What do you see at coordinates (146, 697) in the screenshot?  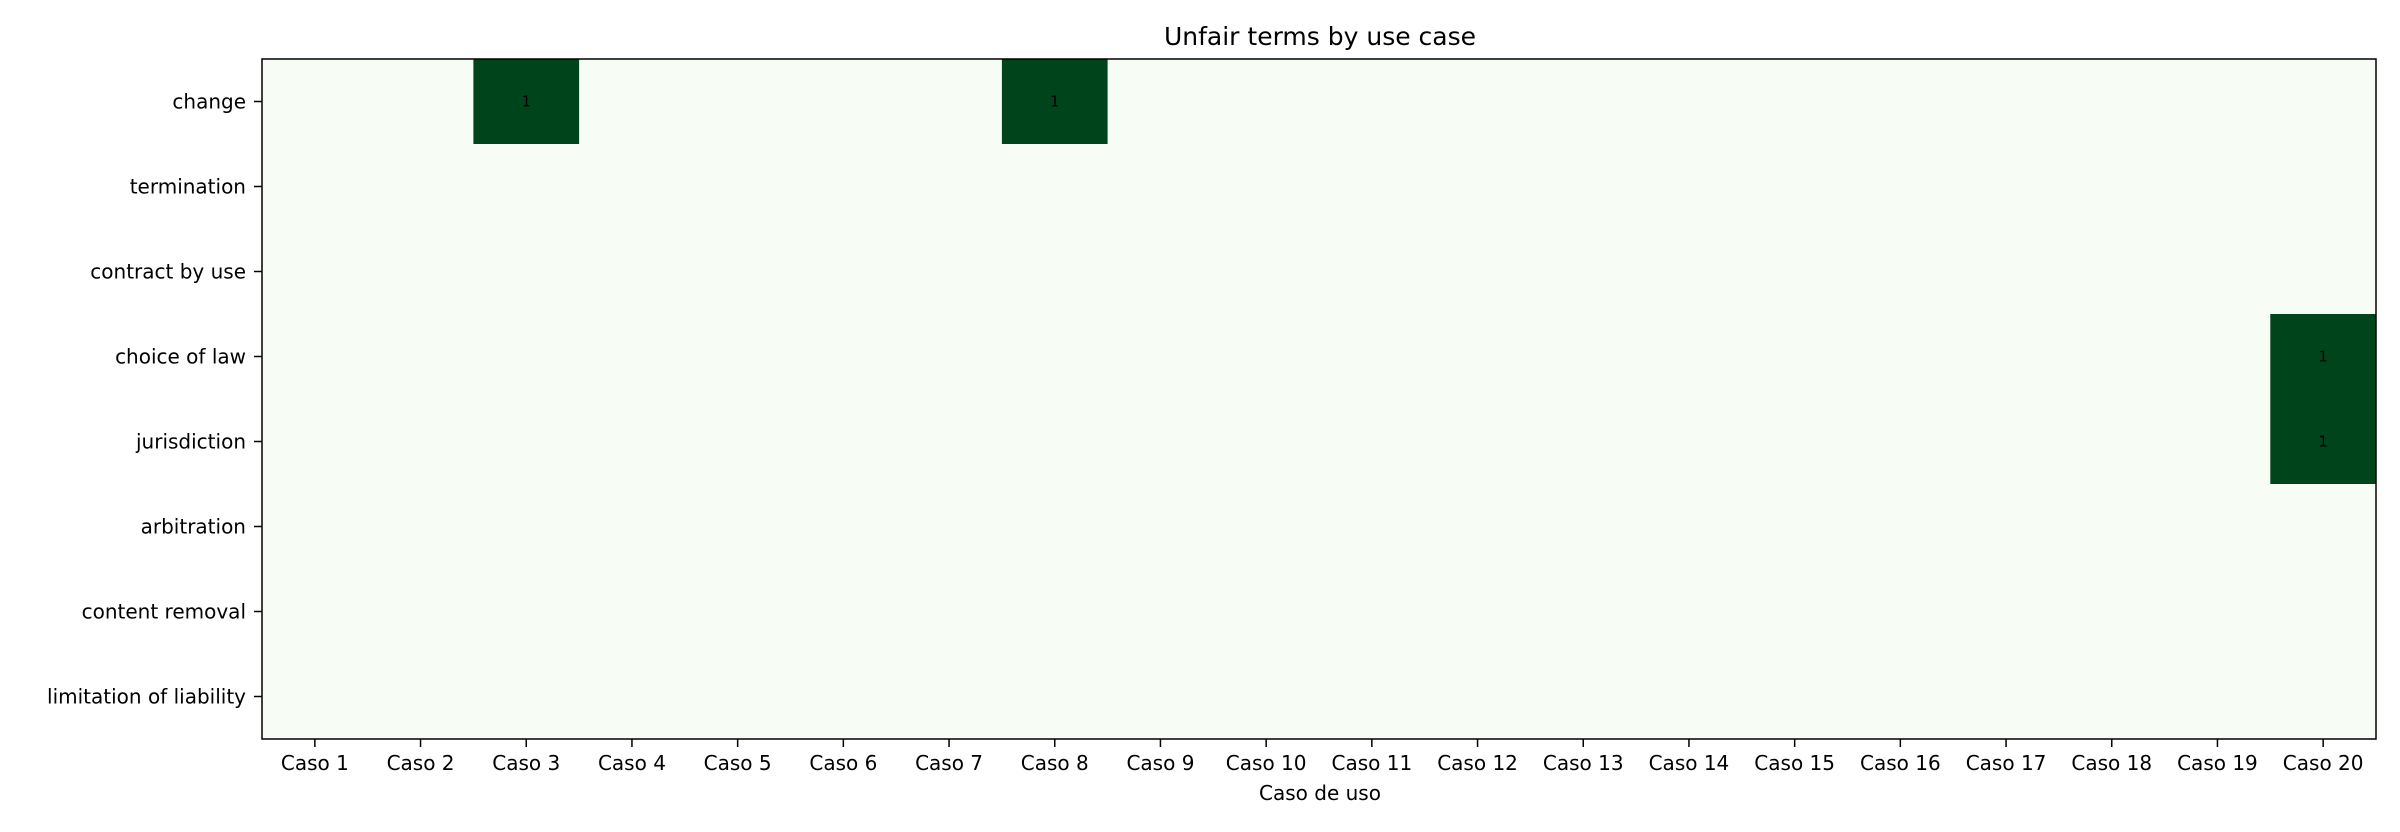 I see `y-tick-label: limitation of liability` at bounding box center [146, 697].